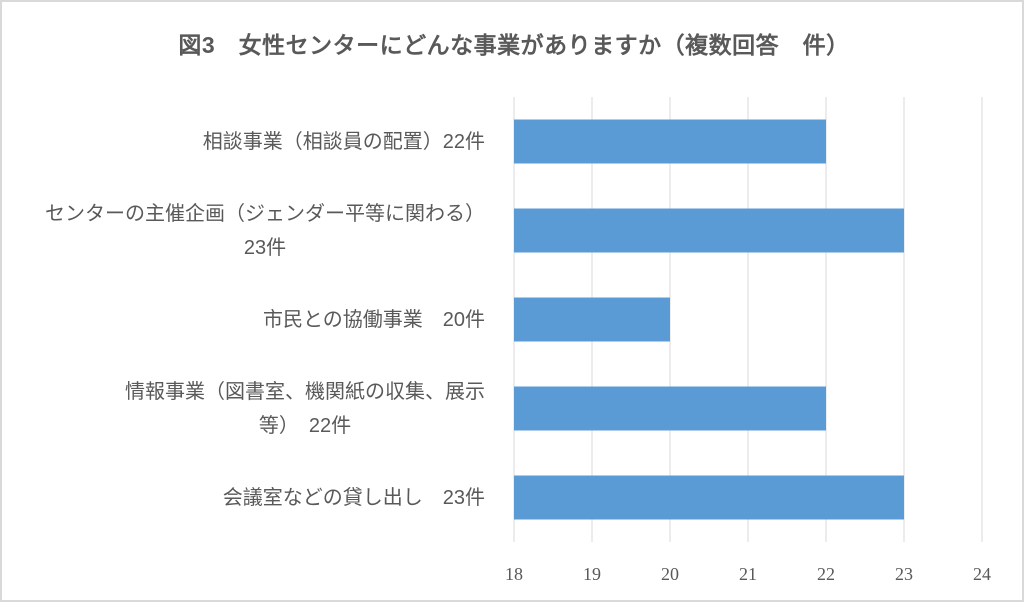 This screenshot has height=602, width=1024. Describe the element at coordinates (592, 574) in the screenshot. I see `x-tick-label: 19` at that location.